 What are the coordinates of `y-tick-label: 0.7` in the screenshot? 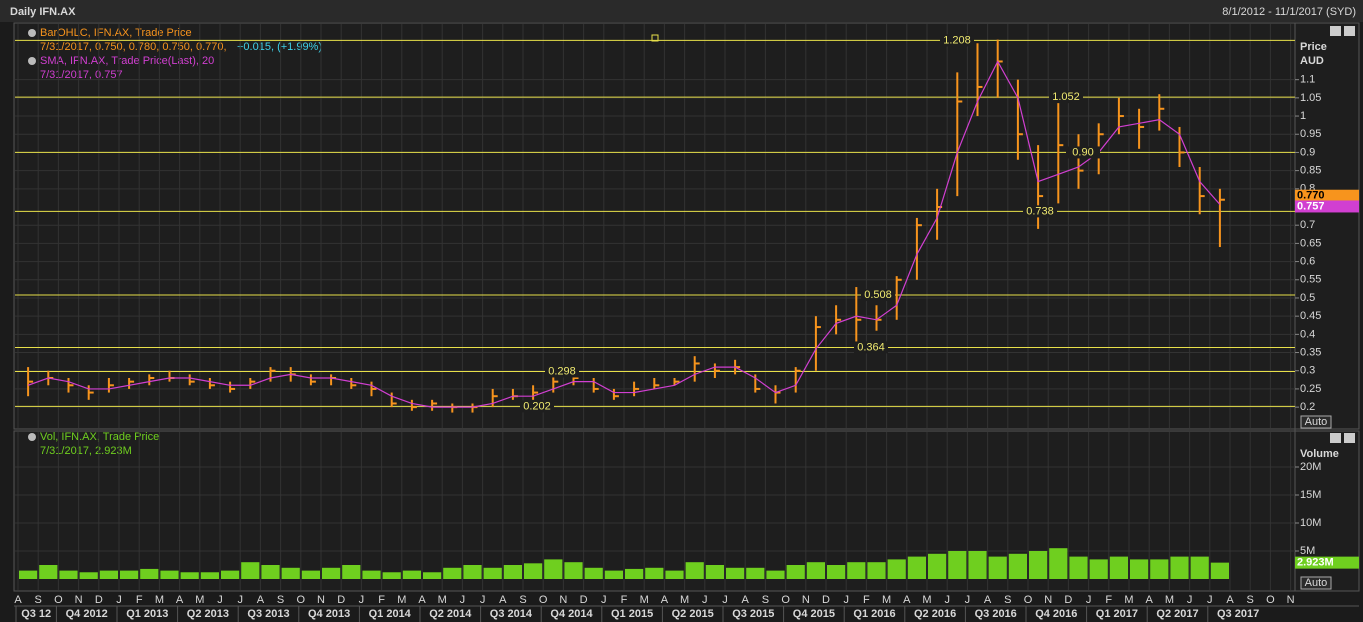 It's located at (1307, 225).